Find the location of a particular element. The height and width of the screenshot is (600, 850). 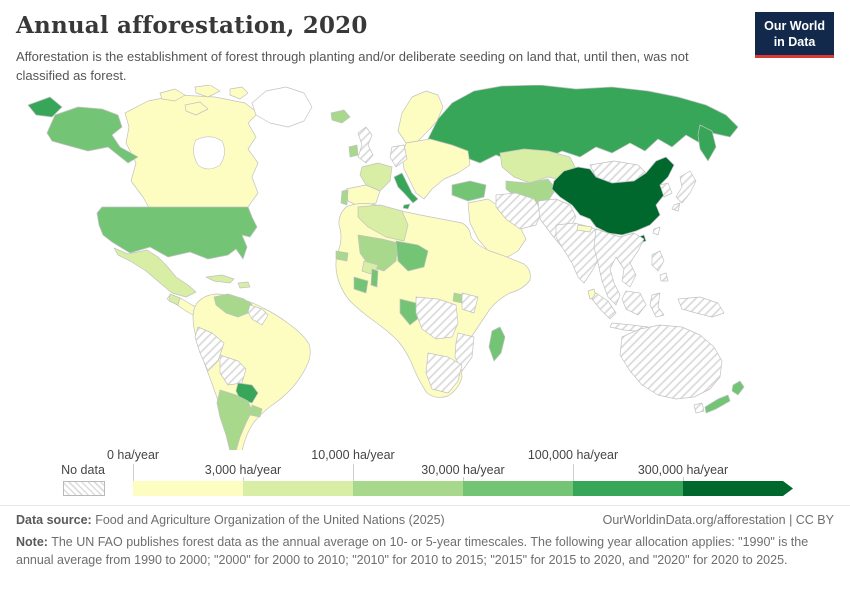

country-bolivia is located at coordinates (233, 370).